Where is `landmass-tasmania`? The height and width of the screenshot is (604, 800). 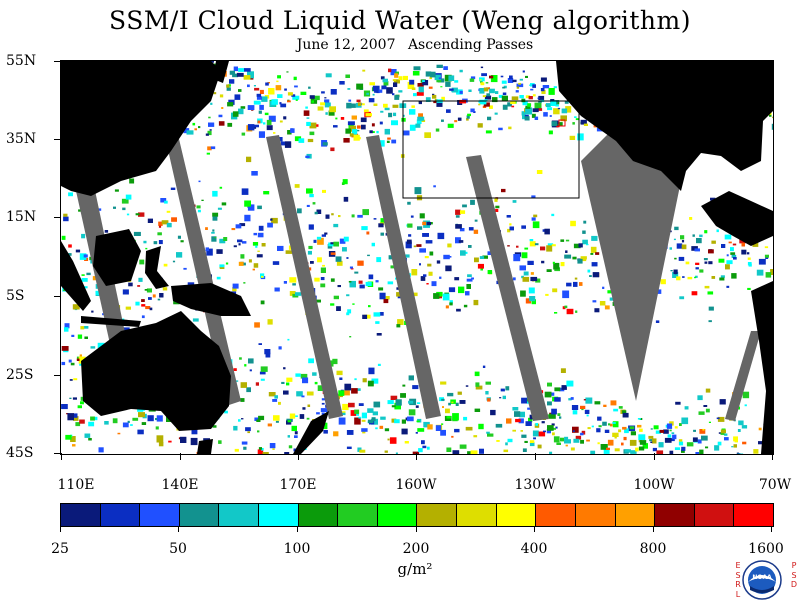
landmass-tasmania is located at coordinates (205, 446).